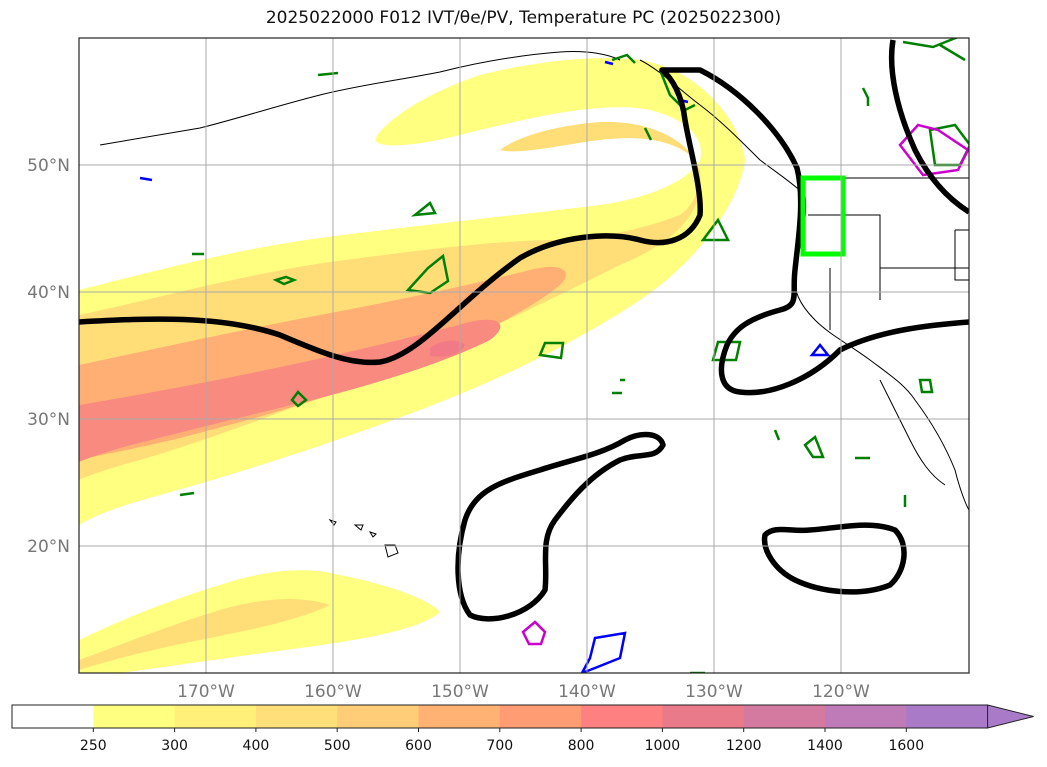 This screenshot has width=1047, height=767. Describe the element at coordinates (447, 348) in the screenshot. I see `ivt-core` at that location.